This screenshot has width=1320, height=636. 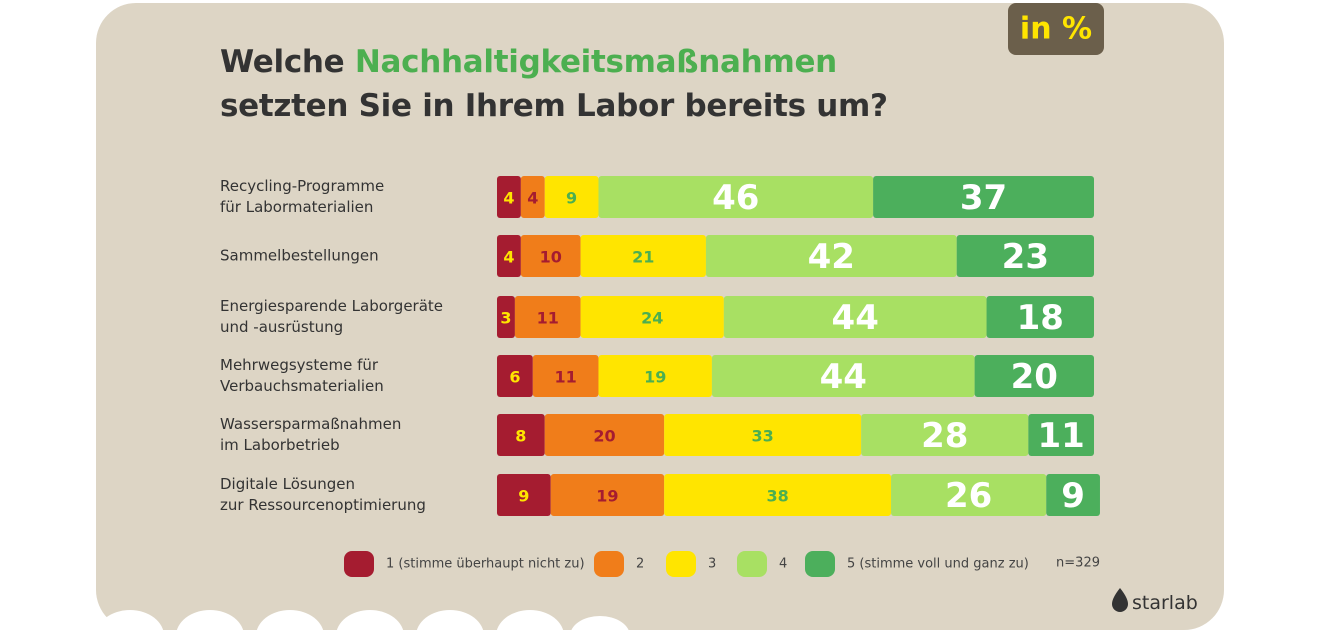 What do you see at coordinates (712, 564) in the screenshot?
I see `legend-label: 3` at bounding box center [712, 564].